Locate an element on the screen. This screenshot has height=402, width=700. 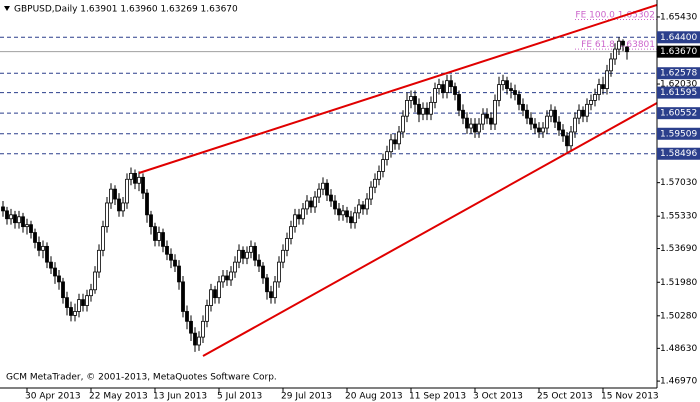
level-label: 1.64400 is located at coordinates (678, 38).